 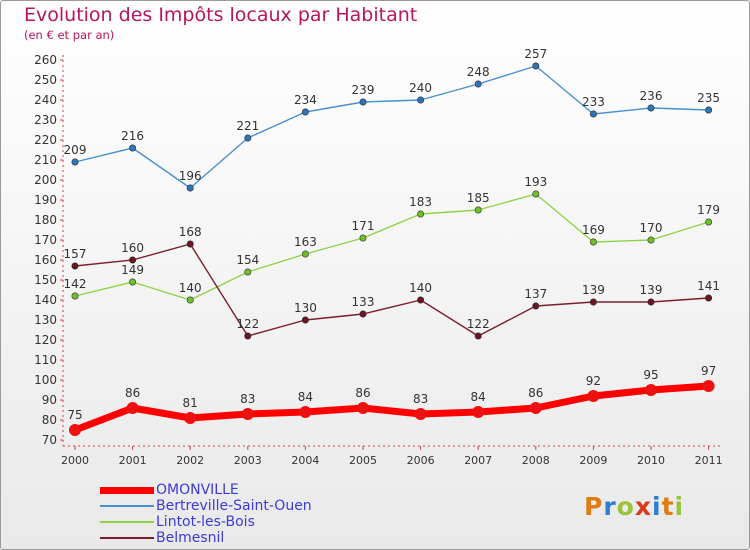 What do you see at coordinates (420, 399) in the screenshot?
I see `data-label: 83` at bounding box center [420, 399].